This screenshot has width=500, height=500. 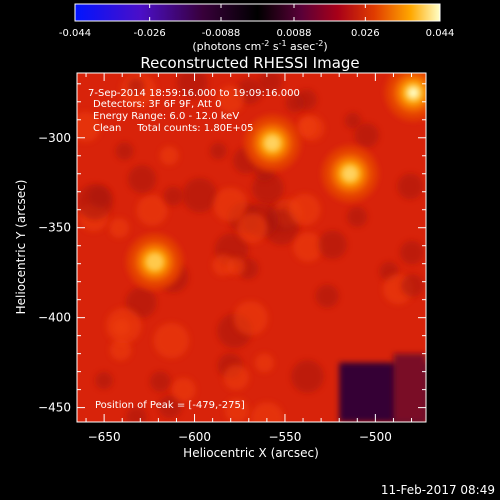 What do you see at coordinates (365, 33) in the screenshot?
I see `colorbar-tick-label: 0.026` at bounding box center [365, 33].